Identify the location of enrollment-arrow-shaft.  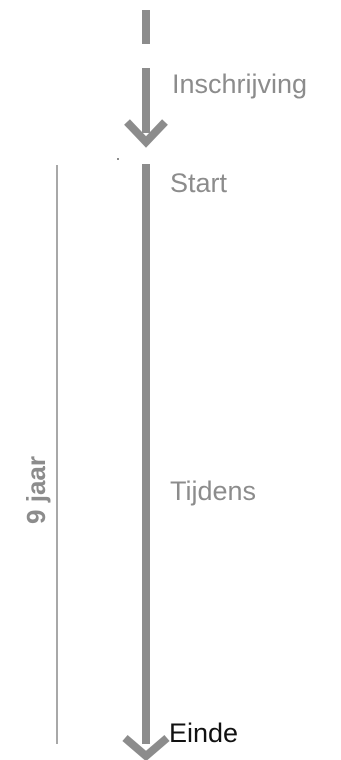
(146, 100).